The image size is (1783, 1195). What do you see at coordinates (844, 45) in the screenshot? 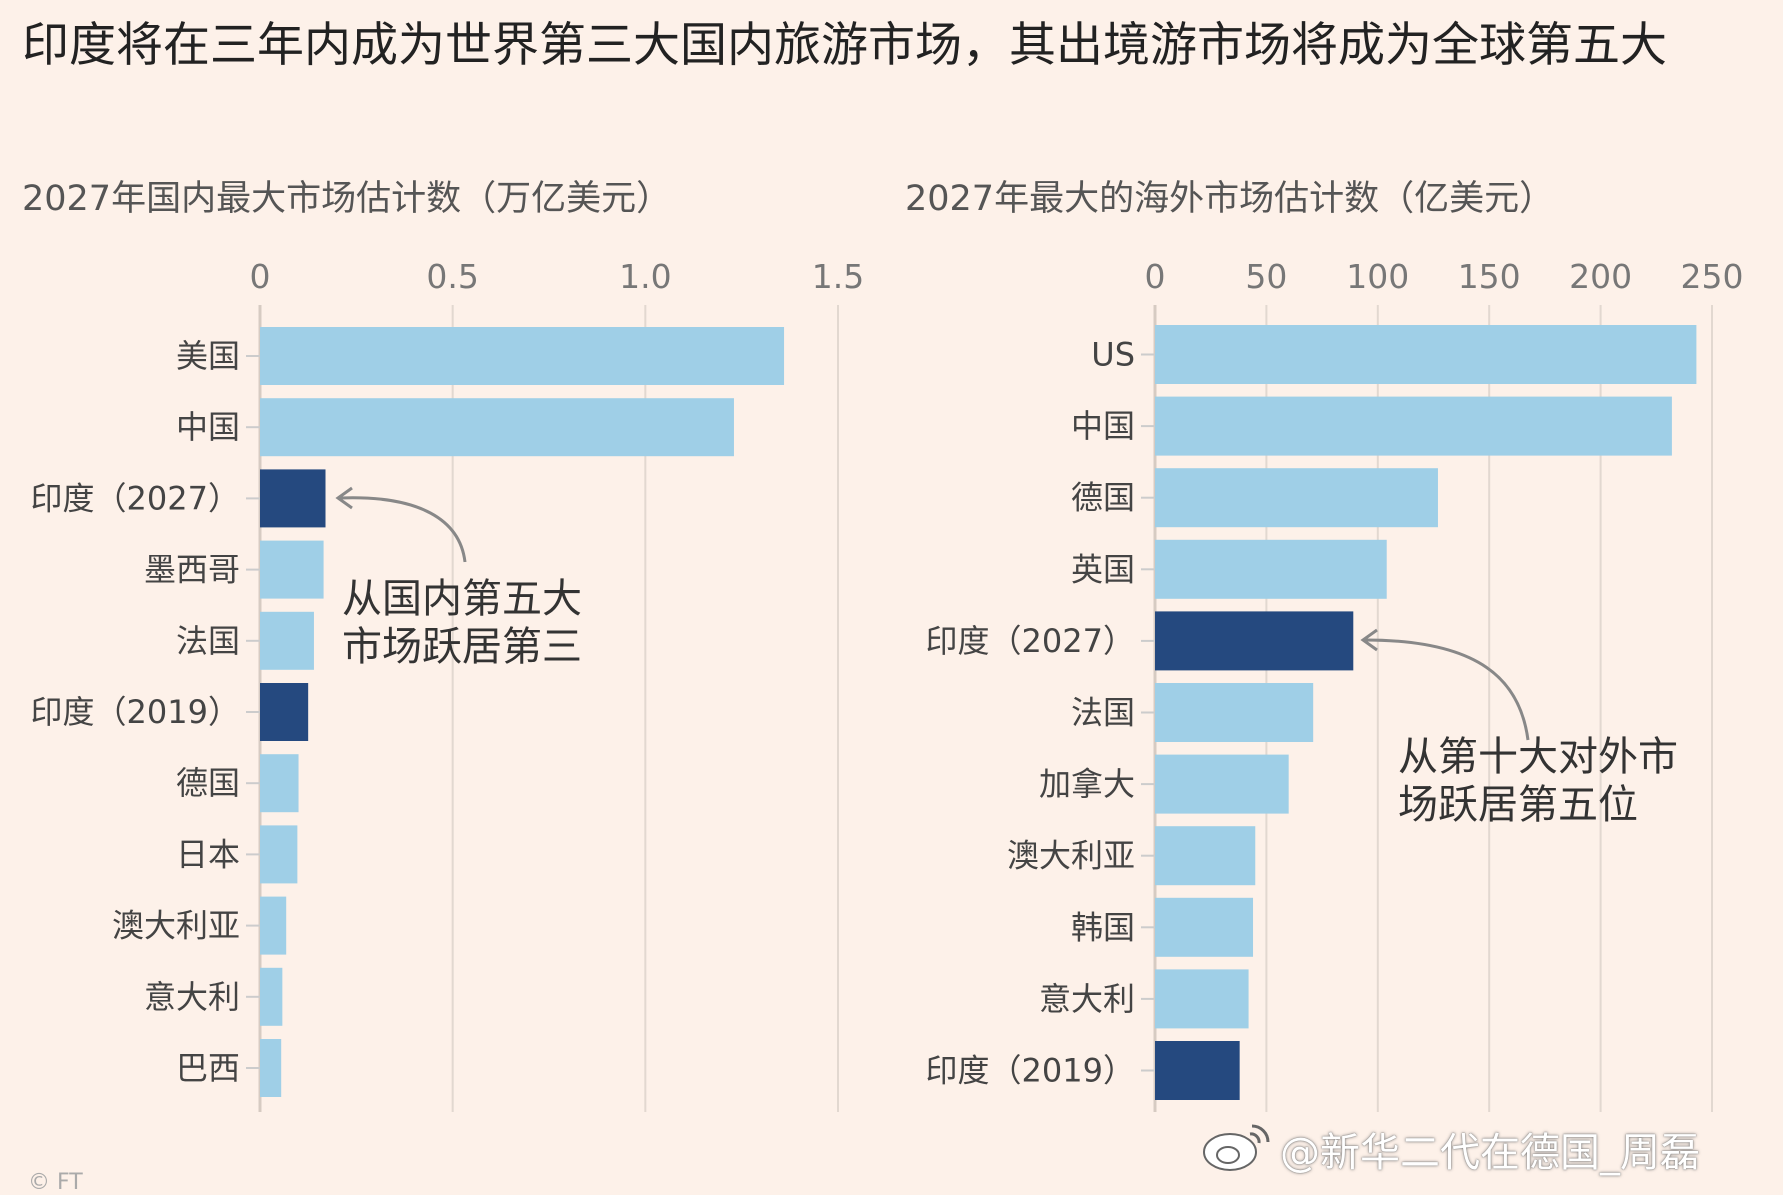
I see `chart-title: 印度将在三年内成为世界第三大国内旅游市场，其出境游市场将成为全球第五大` at bounding box center [844, 45].